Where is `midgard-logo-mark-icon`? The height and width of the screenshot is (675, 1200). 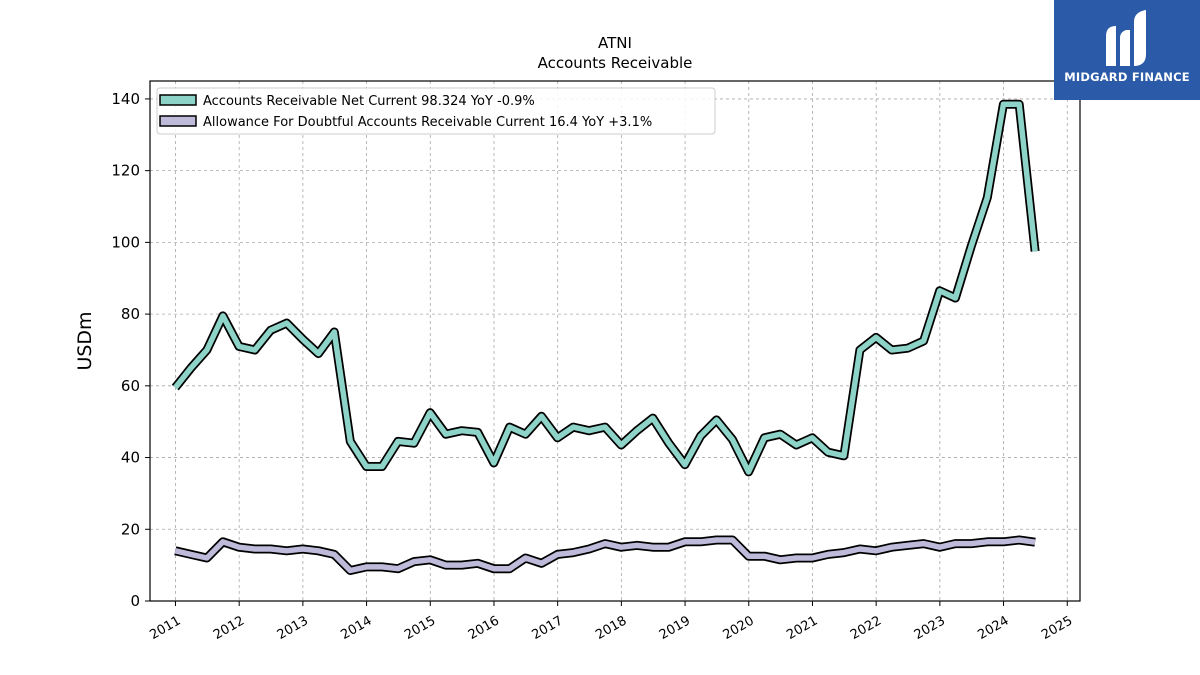 midgard-logo-mark-icon is located at coordinates (1126, 38).